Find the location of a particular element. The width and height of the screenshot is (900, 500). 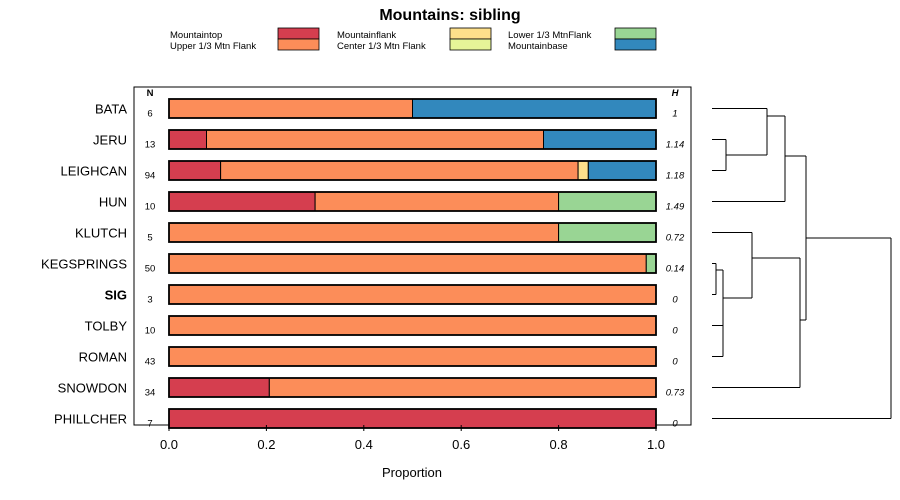

bar-segment-kegsprings-upper-1-3-mtn-flank is located at coordinates (407, 263).